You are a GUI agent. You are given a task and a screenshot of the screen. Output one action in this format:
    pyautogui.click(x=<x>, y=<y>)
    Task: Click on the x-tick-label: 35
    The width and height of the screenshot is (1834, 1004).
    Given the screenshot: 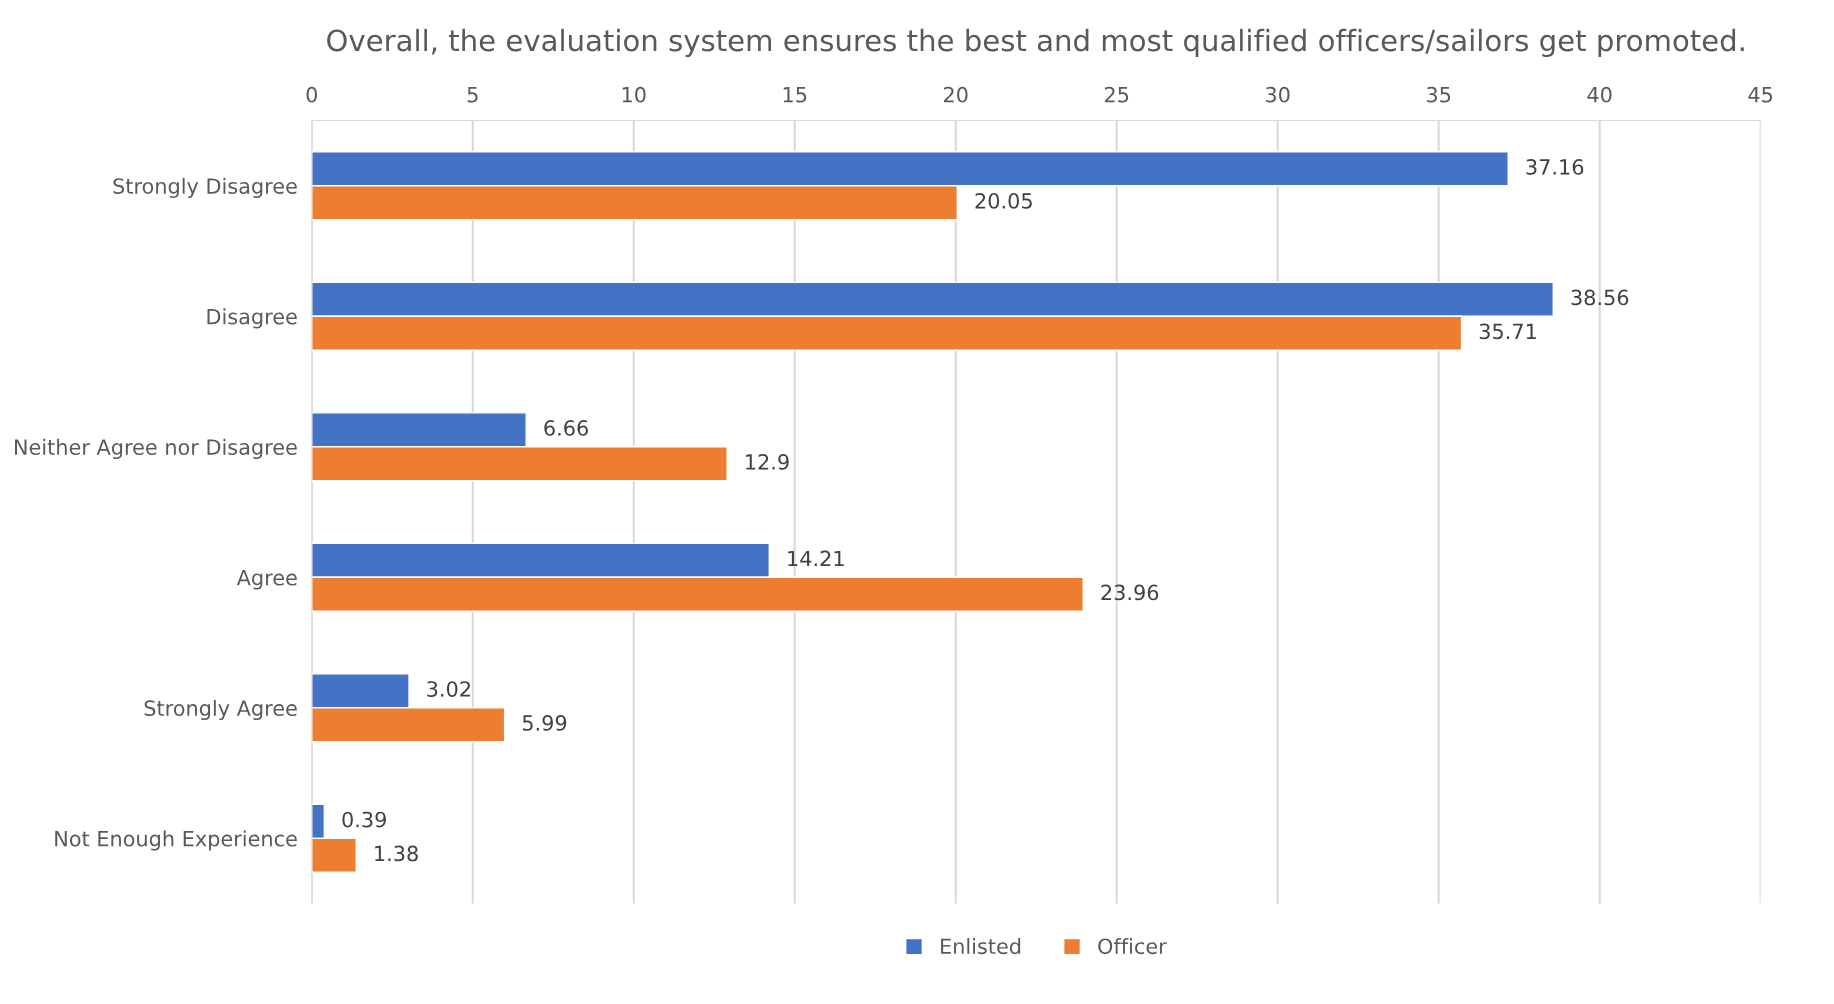 What is the action you would take?
    pyautogui.click(x=1439, y=94)
    